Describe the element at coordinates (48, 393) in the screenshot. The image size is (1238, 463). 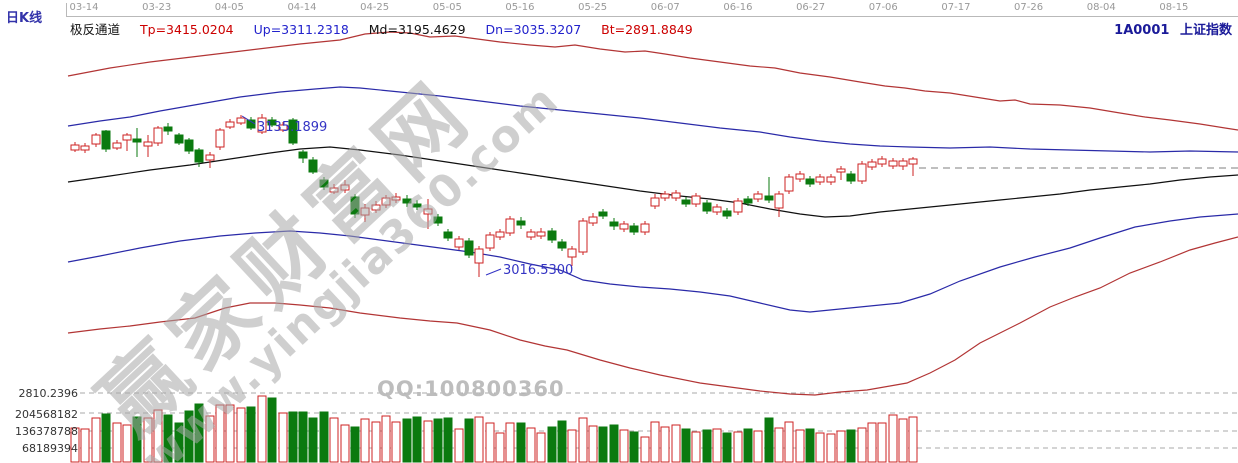
I see `price-scale-label: 2810.2396` at that location.